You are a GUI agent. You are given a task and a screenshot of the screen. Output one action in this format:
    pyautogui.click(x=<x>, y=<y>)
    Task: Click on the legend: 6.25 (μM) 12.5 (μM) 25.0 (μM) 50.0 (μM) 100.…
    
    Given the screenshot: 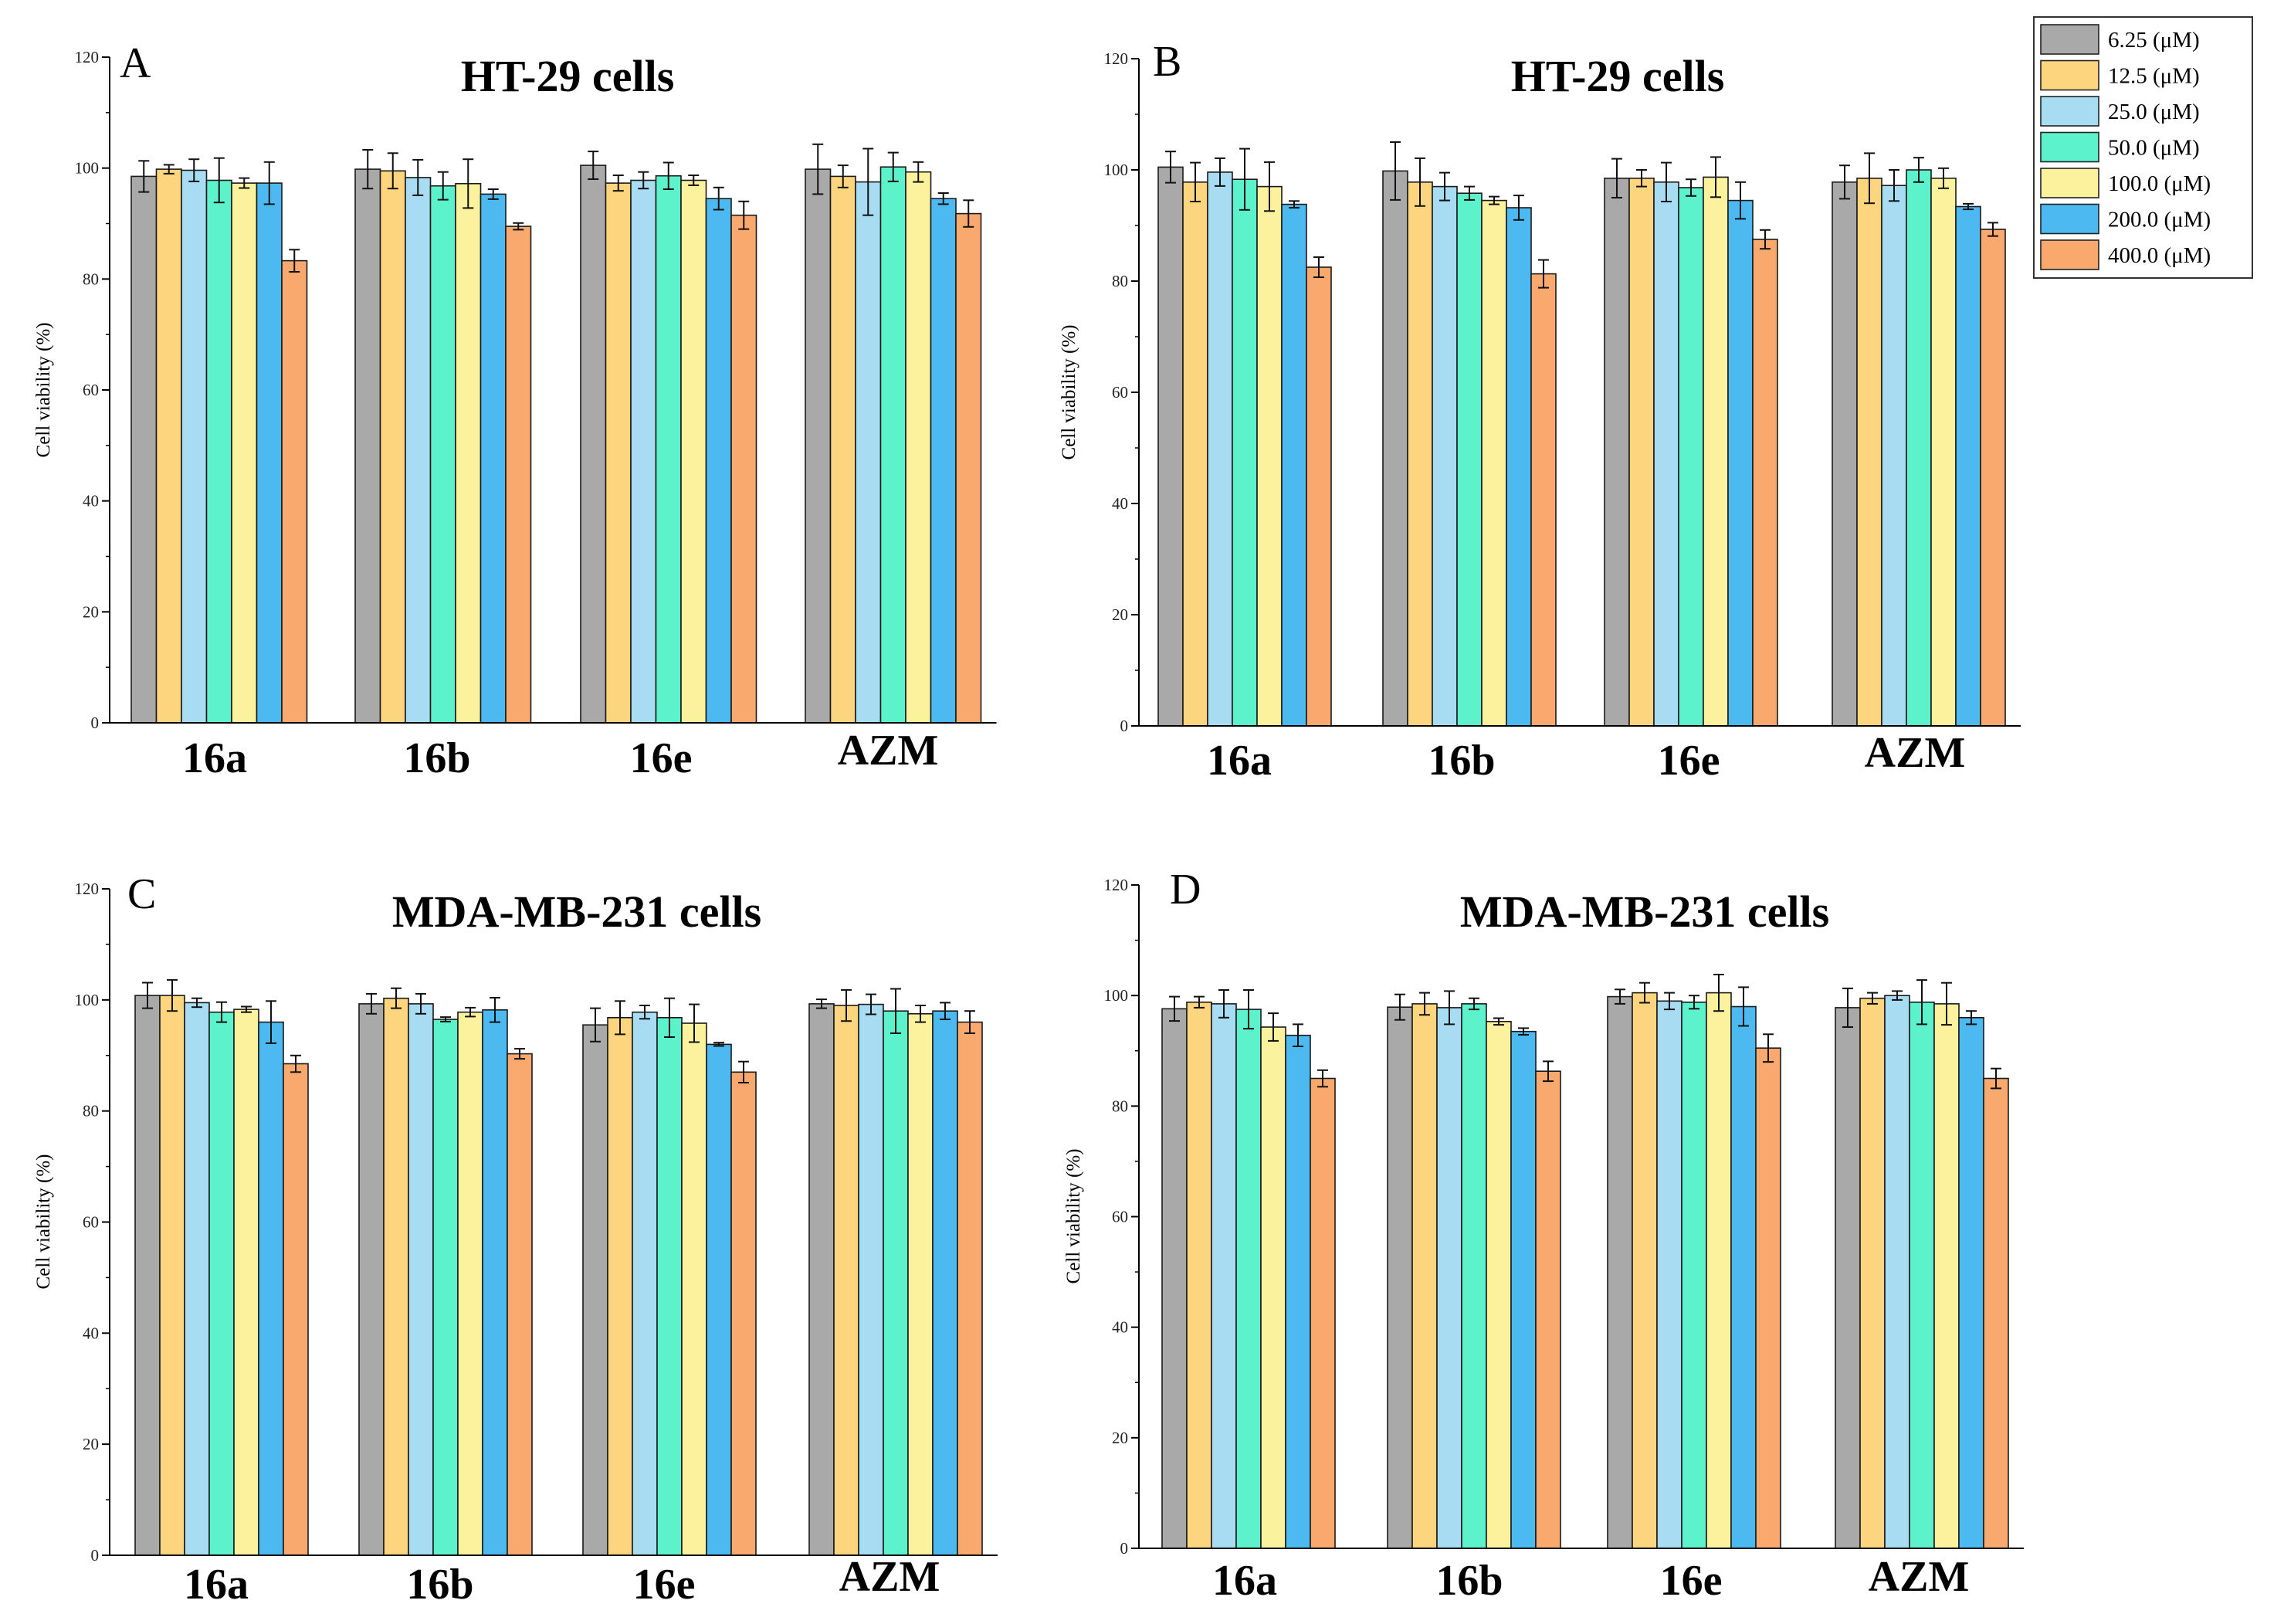 What is the action you would take?
    pyautogui.click(x=2143, y=147)
    